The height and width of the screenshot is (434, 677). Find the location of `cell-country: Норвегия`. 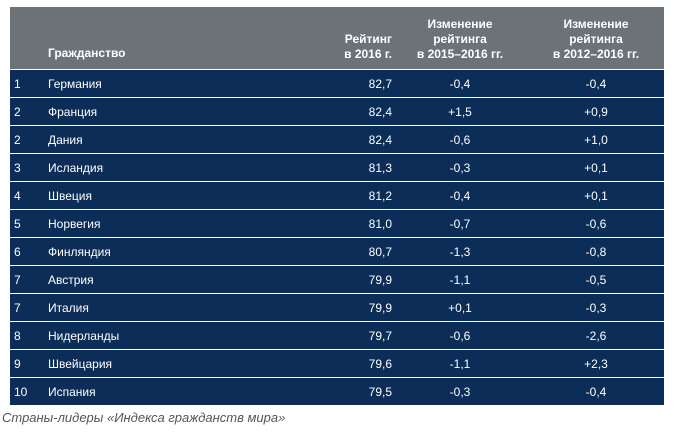

cell-country: Норвегия is located at coordinates (178, 223).